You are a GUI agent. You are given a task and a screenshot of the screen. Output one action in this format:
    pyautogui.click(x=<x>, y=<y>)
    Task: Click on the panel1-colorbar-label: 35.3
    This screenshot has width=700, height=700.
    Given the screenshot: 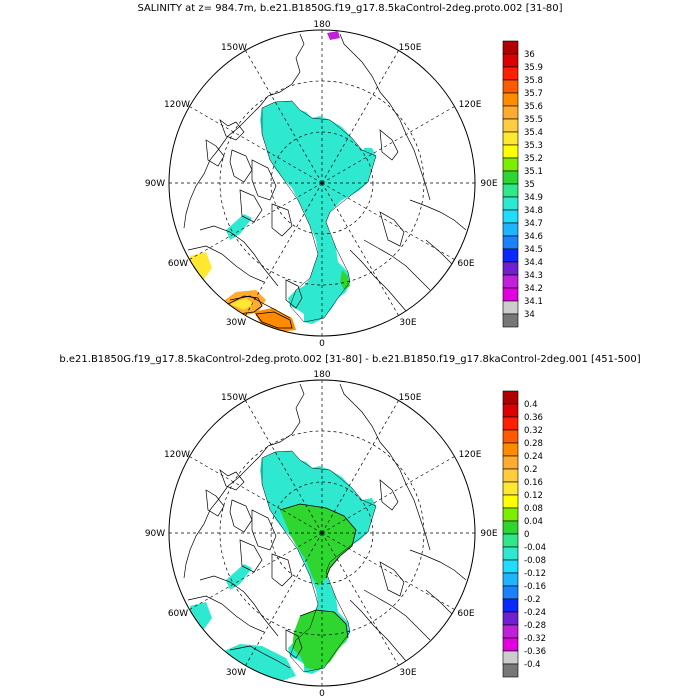 What is the action you would take?
    pyautogui.click(x=533, y=146)
    